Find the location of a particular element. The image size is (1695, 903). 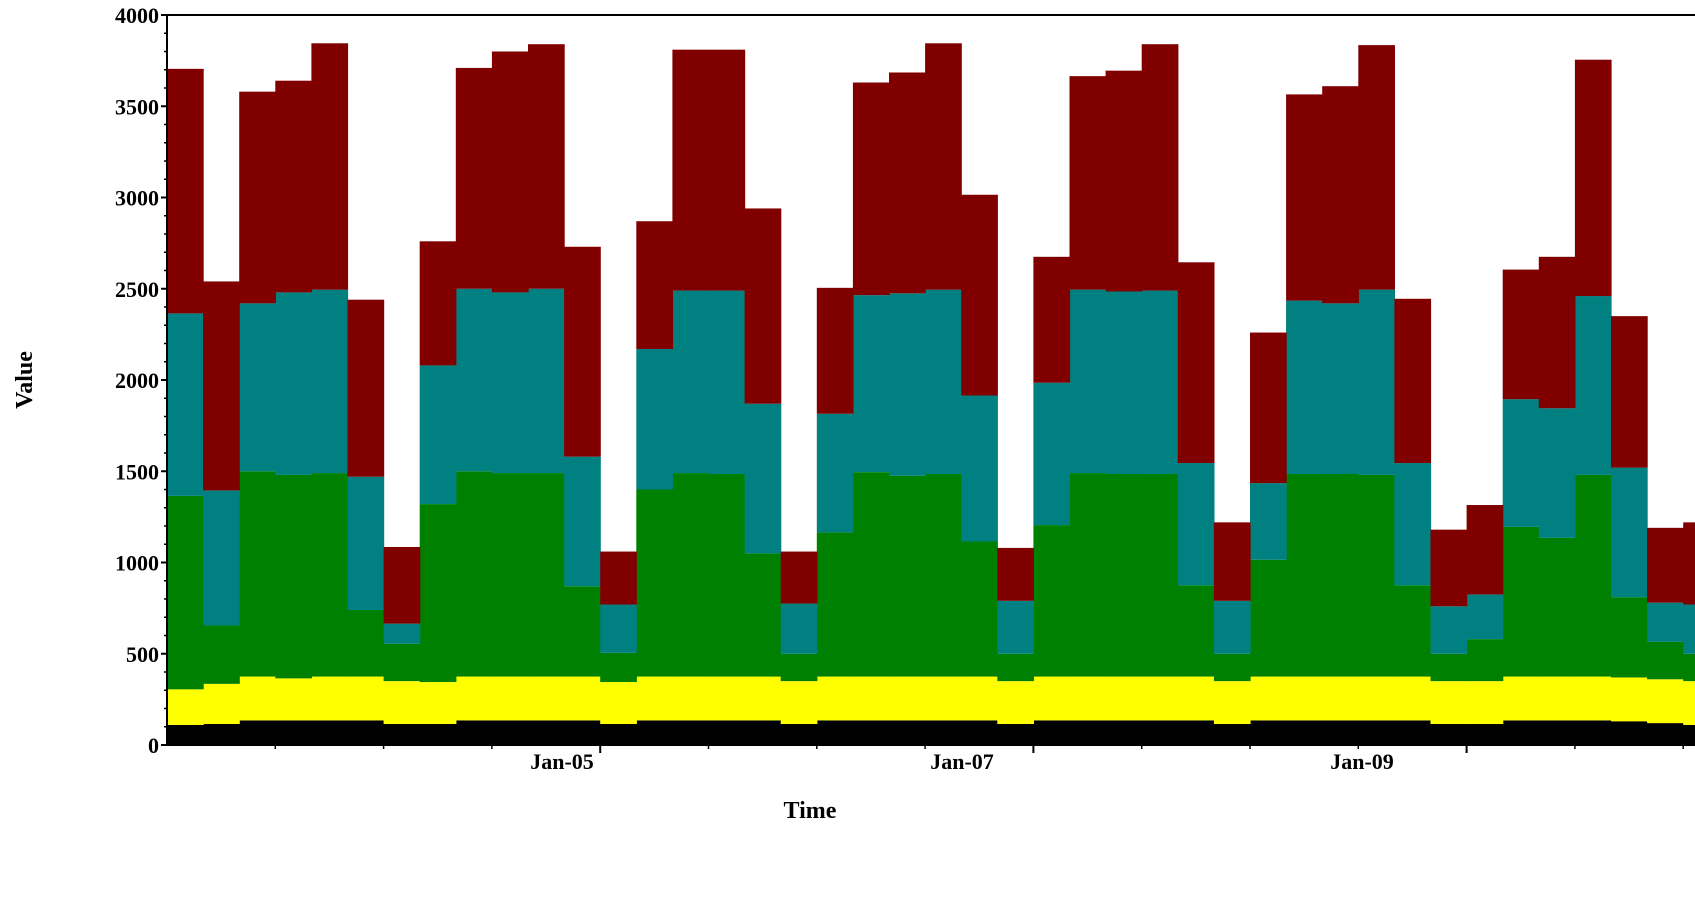

y-axis-title: Value is located at coordinates (25, 380).